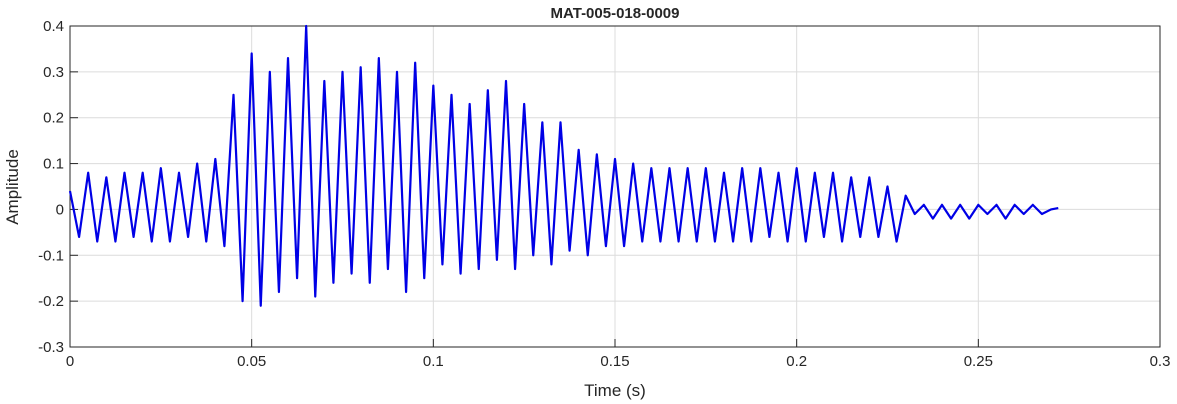 This screenshot has width=1177, height=404. I want to click on x-tick-label: 0.05, so click(251, 361).